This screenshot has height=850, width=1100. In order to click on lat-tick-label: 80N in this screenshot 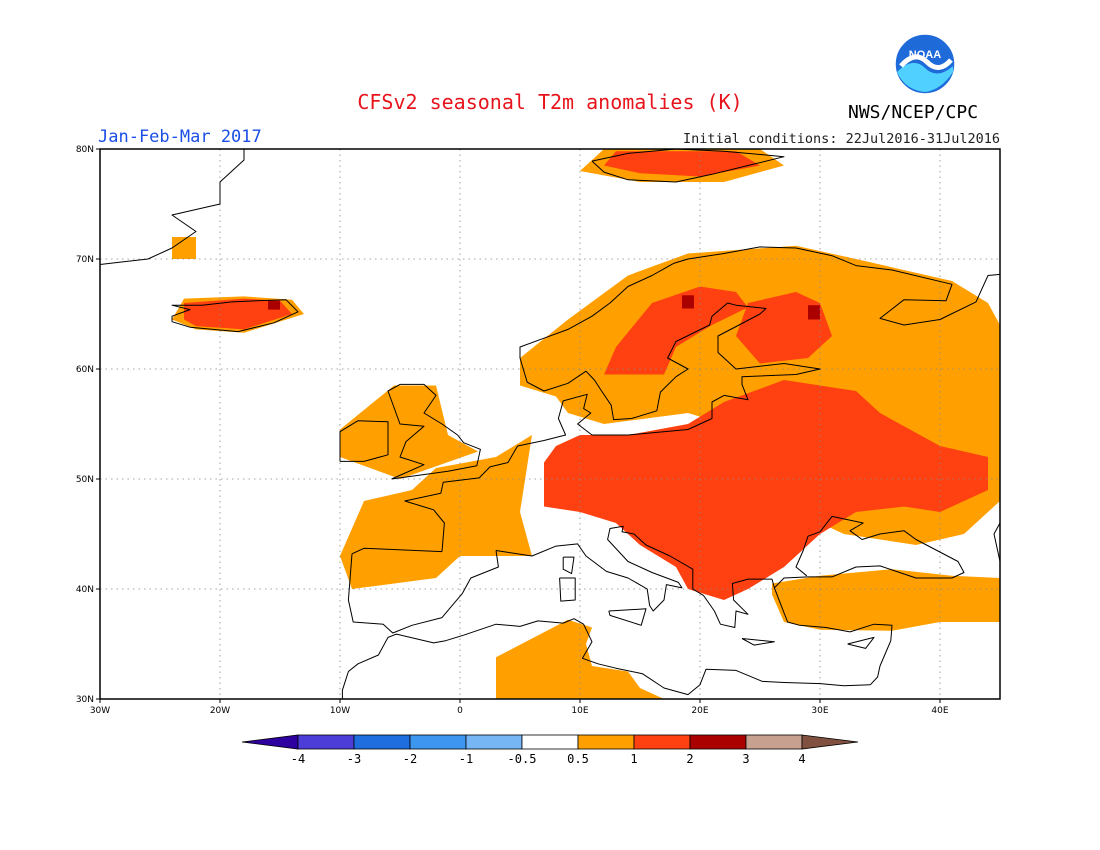, I will do `click(85, 150)`.